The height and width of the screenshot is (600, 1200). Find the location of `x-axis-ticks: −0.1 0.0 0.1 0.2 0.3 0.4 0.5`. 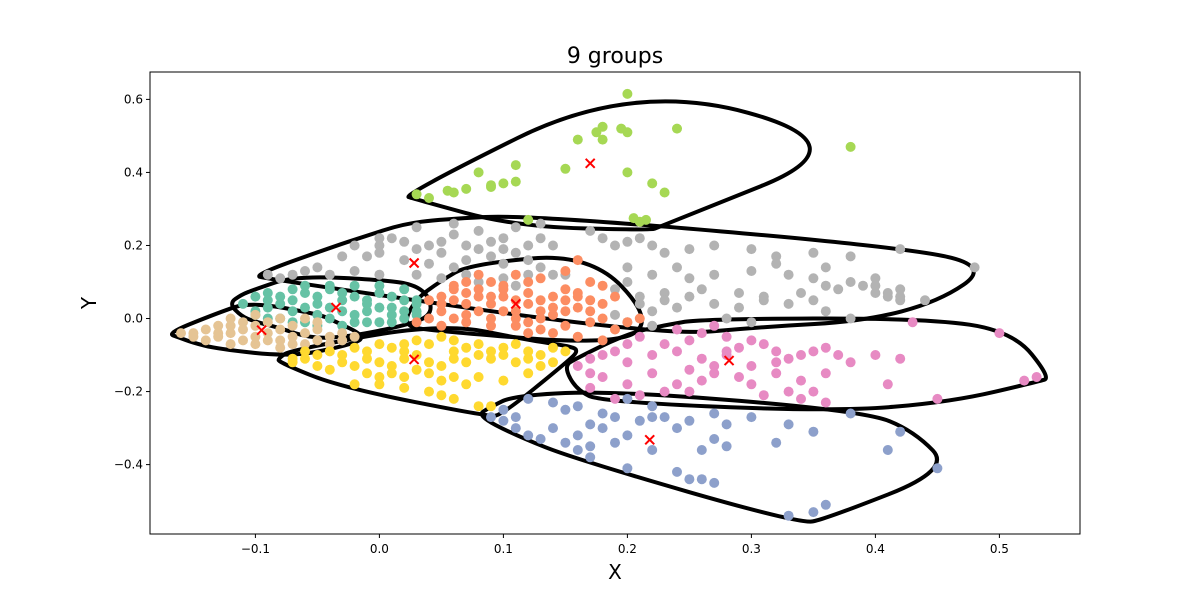

x-axis-ticks: −0.1 0.0 0.1 0.2 0.3 0.4 0.5 is located at coordinates (625, 545).